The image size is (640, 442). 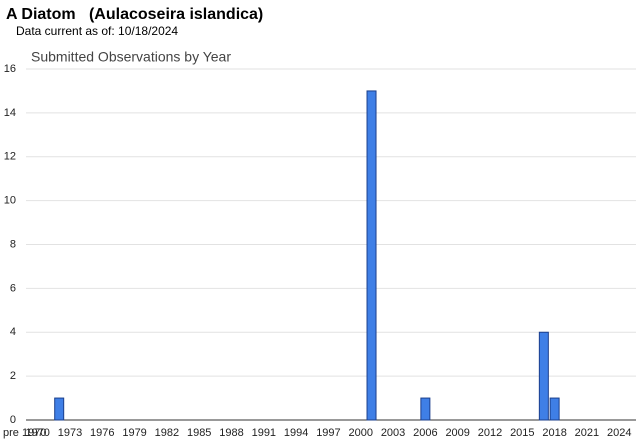 I want to click on x-tick-label: 2000, so click(x=361, y=433).